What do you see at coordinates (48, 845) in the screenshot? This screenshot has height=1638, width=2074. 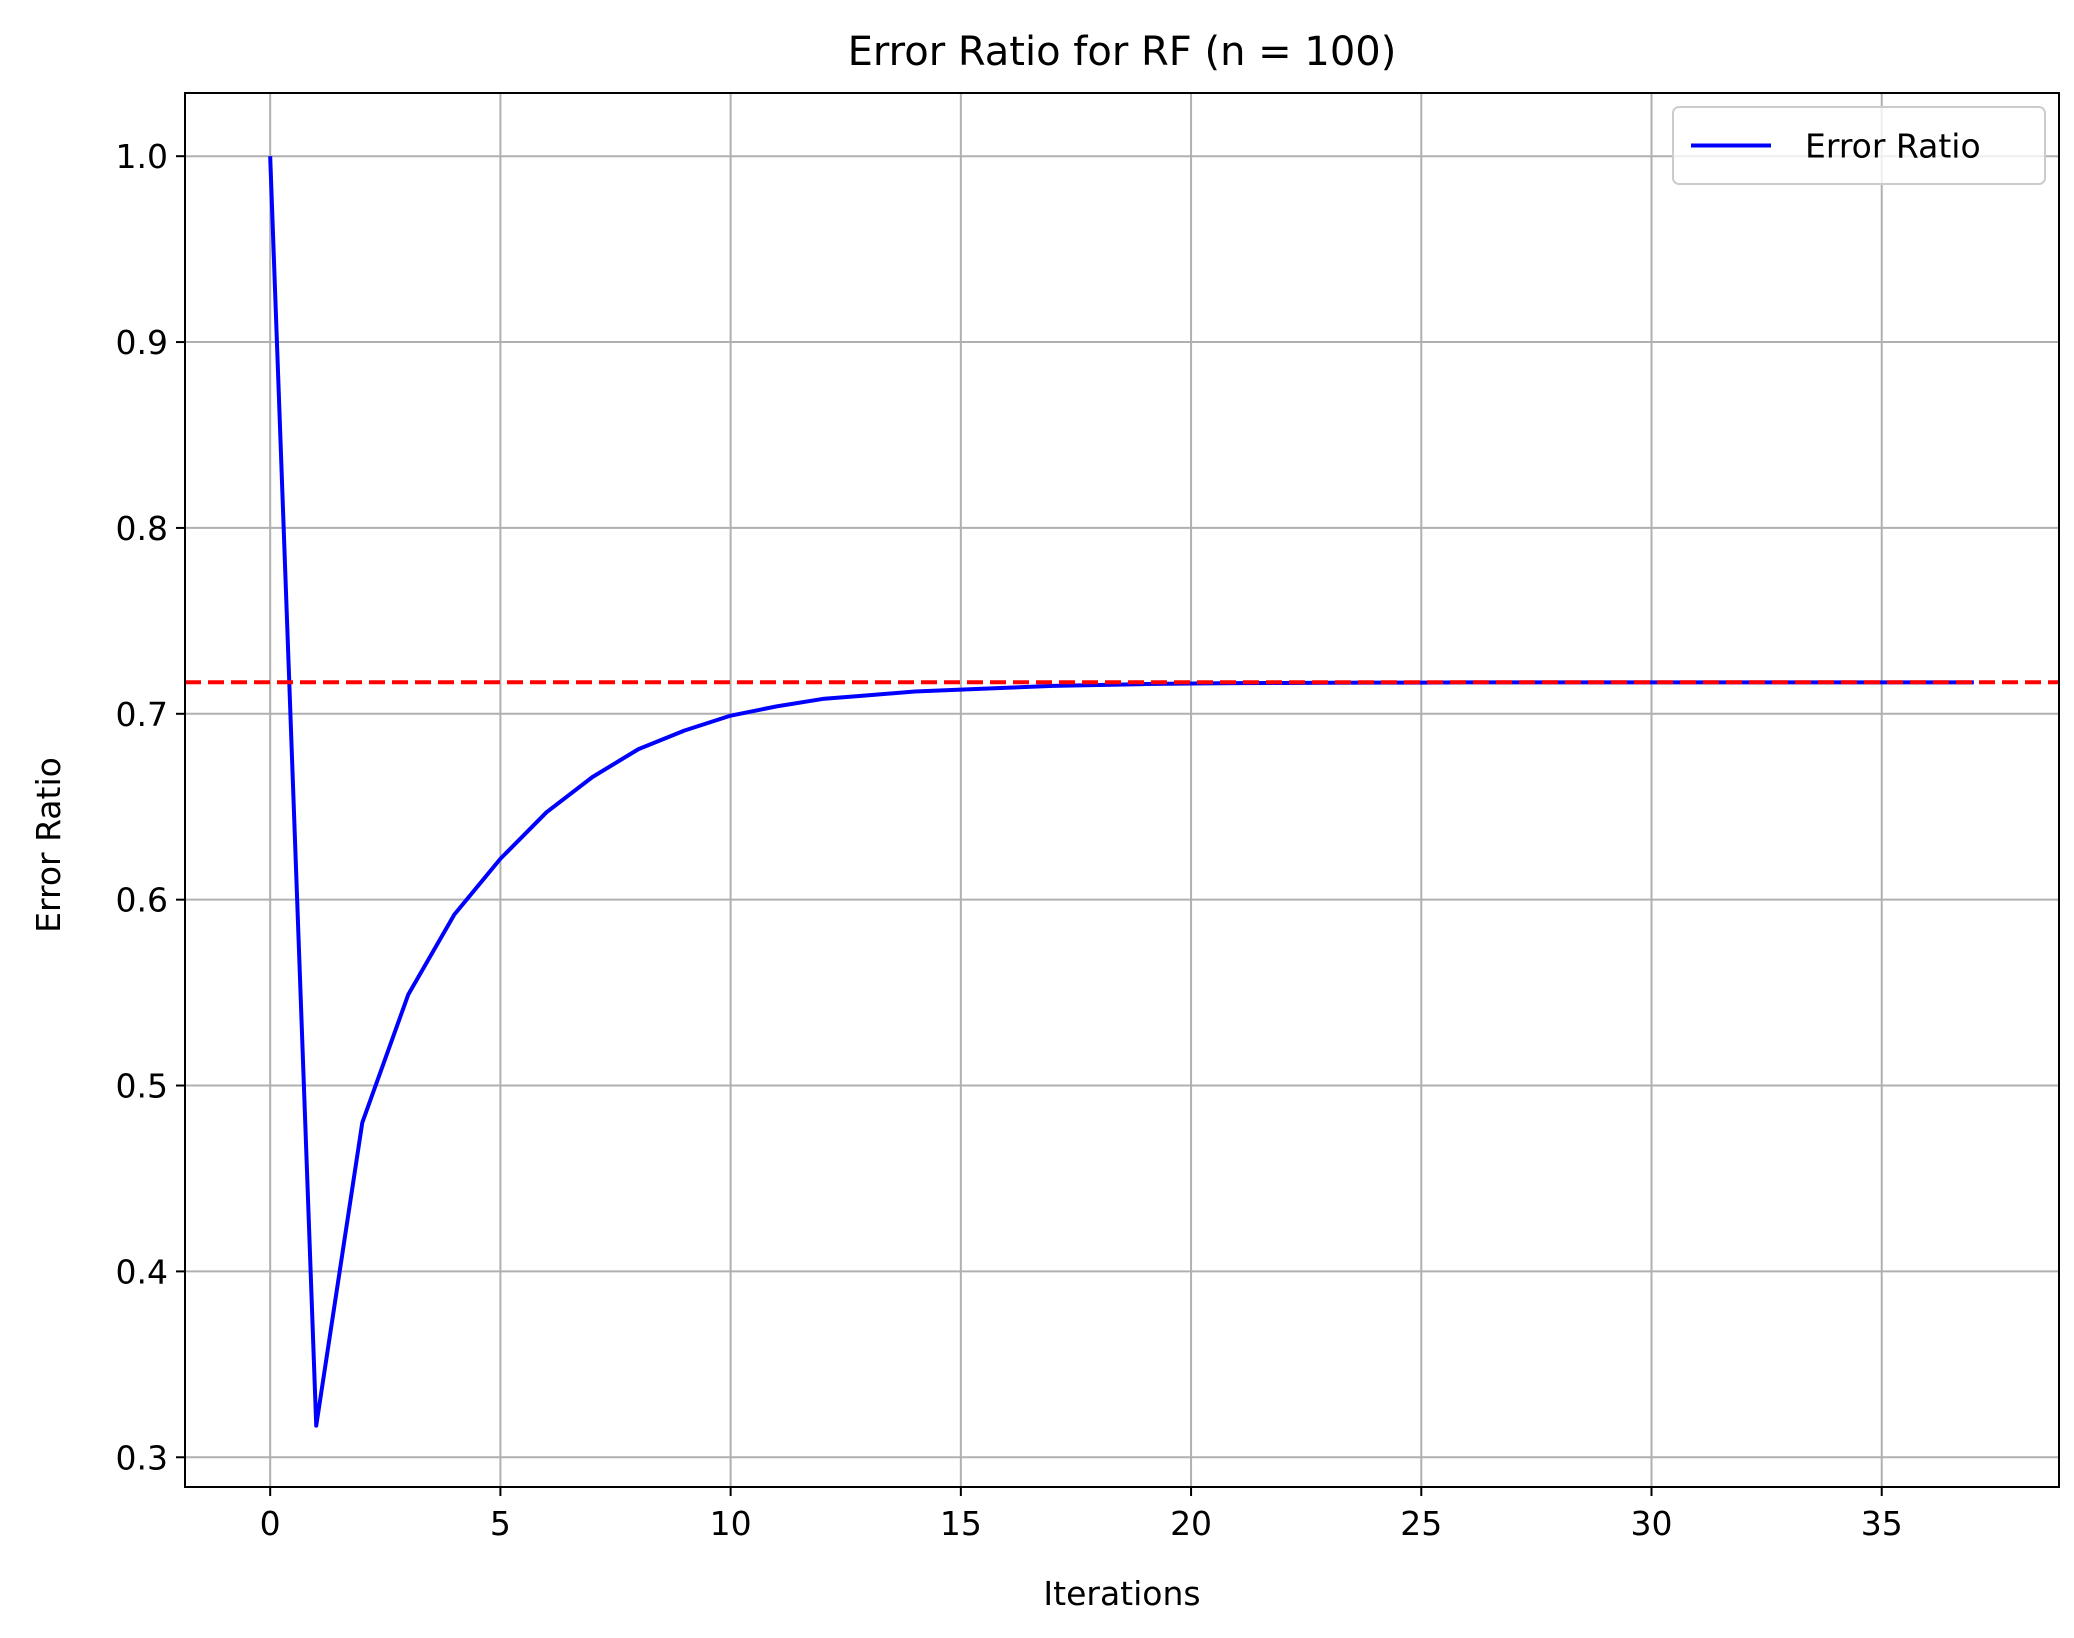 I see `y-axis-label: Error Ratio` at bounding box center [48, 845].